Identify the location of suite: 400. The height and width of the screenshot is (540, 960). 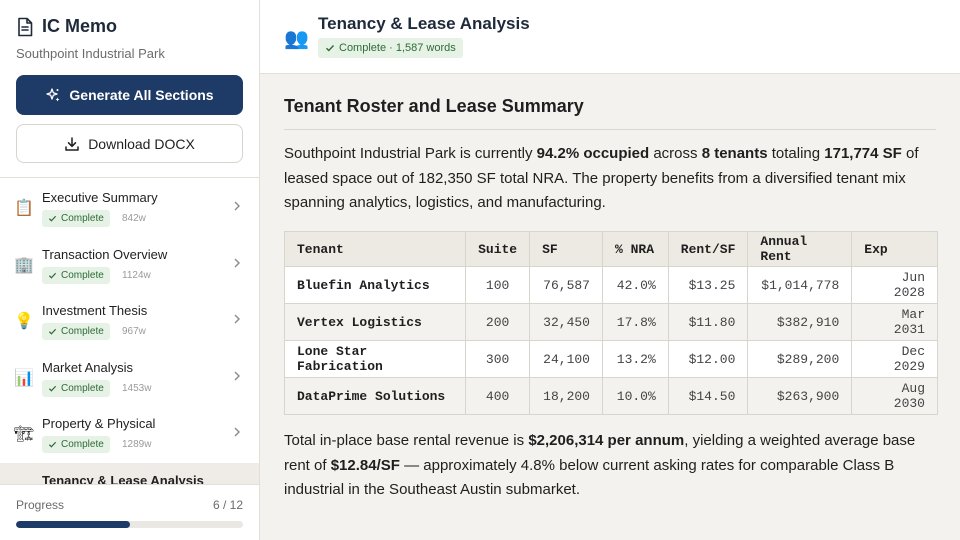
(498, 396).